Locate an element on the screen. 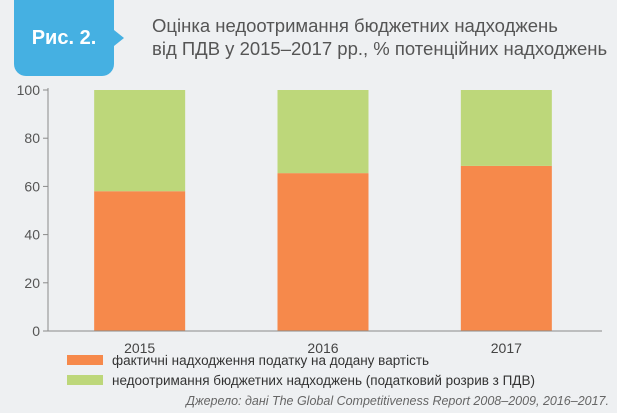 This screenshot has height=413, width=617. y-tick-label: 80 is located at coordinates (32, 138).